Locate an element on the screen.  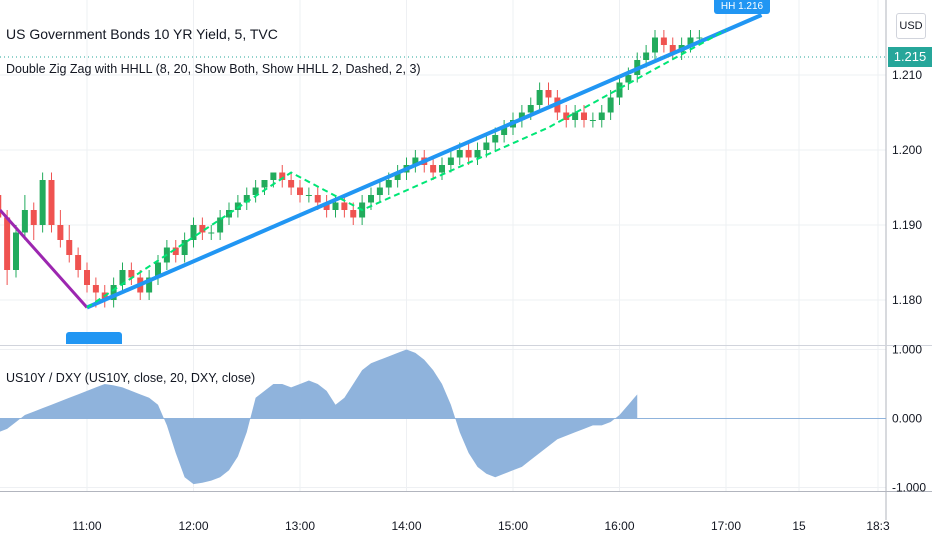
zigzag-down-leg is located at coordinates (44, 259).